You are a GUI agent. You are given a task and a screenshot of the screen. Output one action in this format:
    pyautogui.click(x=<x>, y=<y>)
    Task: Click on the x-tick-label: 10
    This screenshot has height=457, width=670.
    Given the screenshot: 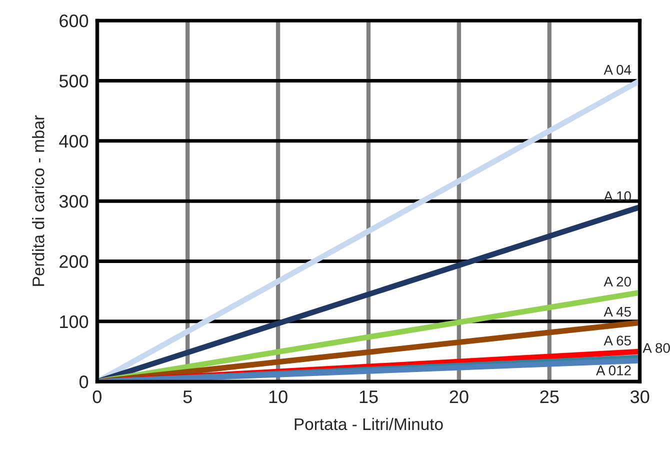 What is the action you would take?
    pyautogui.click(x=278, y=397)
    